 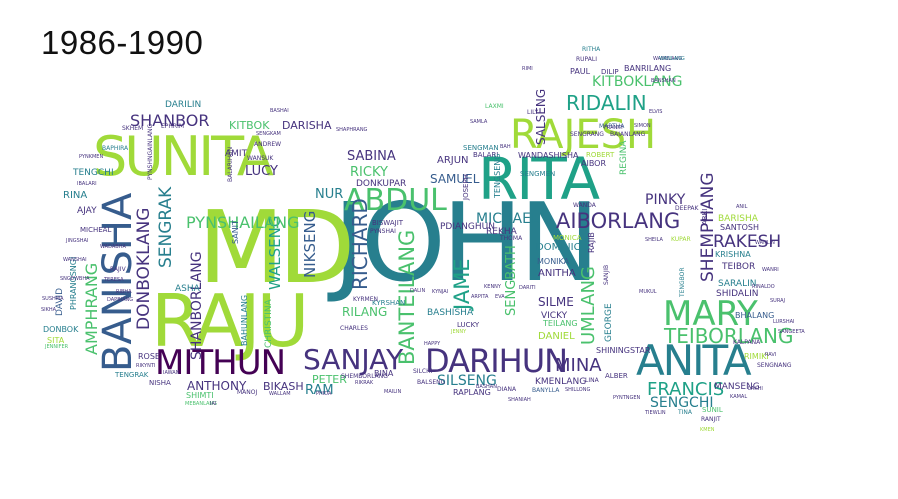 What do you see at coordinates (623, 350) in the screenshot?
I see `word: SHININGSTAR` at bounding box center [623, 350].